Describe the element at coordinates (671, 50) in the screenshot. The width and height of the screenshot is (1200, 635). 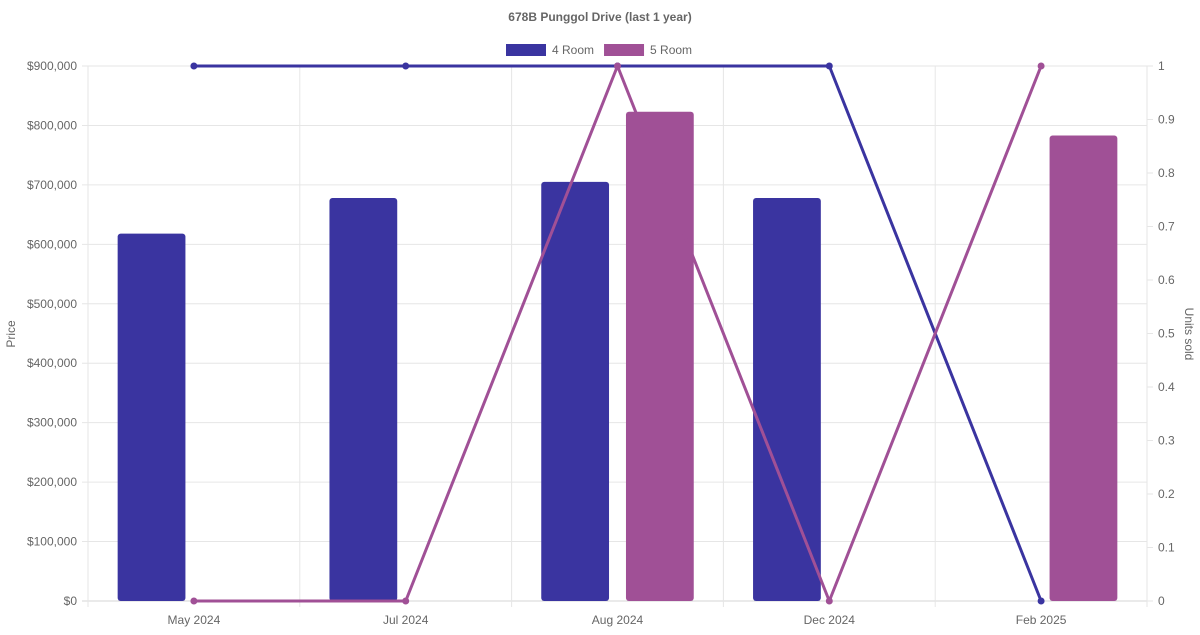
I see `legend-label: 5 Room` at that location.